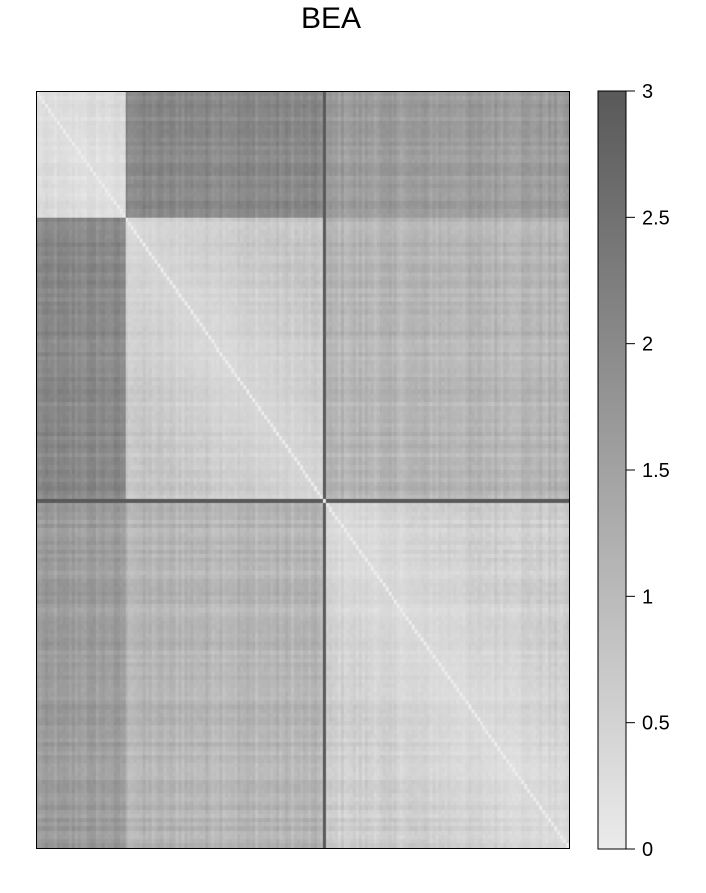 The image size is (706, 893). I want to click on colorbar-tick-label: 1, so click(647, 597).